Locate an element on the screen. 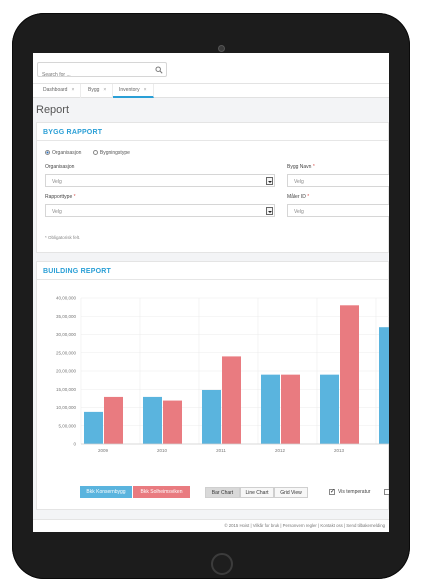 This screenshot has width=421, height=582. search-icon is located at coordinates (159, 70).